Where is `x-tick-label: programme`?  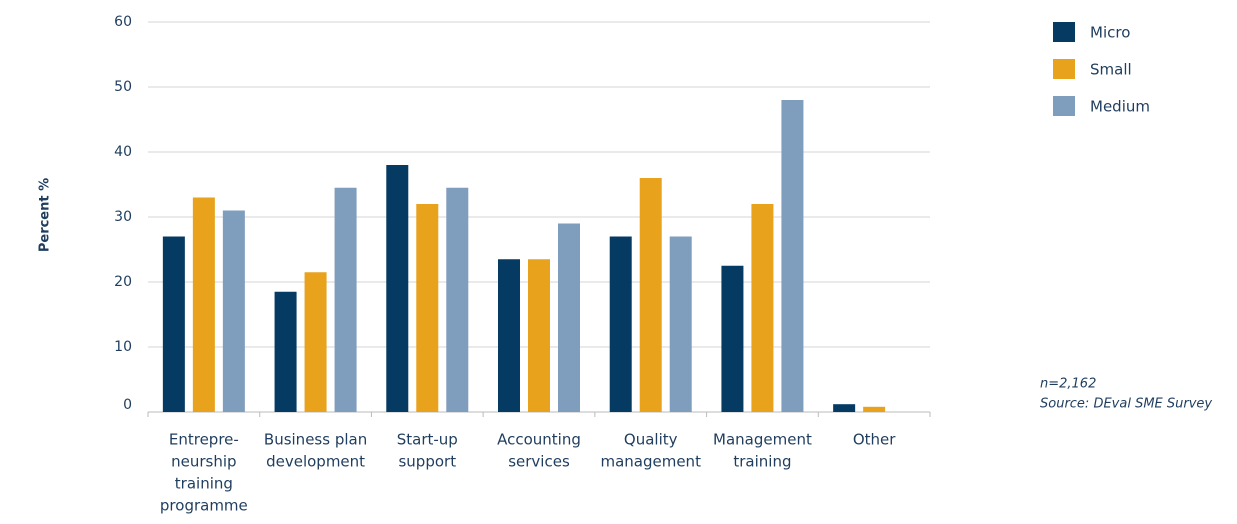 x-tick-label: programme is located at coordinates (204, 506).